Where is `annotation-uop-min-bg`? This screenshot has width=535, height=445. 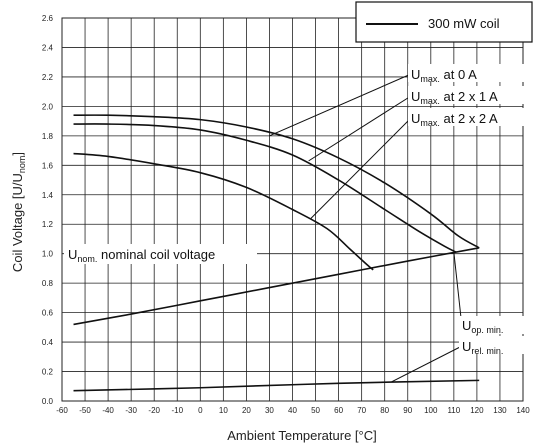
annotation-uop-min-bg is located at coordinates (495, 325).